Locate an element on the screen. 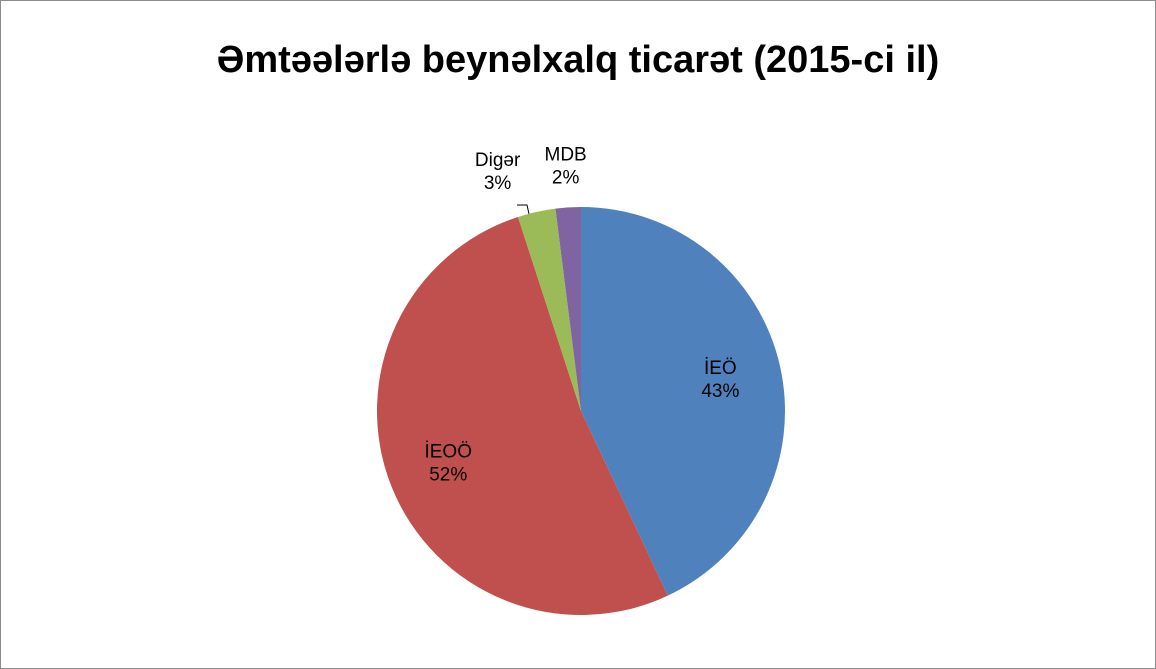  slice-label: Digər is located at coordinates (498, 160).